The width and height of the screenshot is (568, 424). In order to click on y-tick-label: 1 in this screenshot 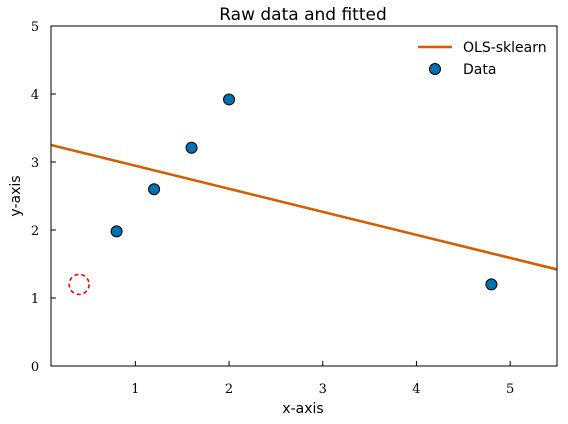, I will do `click(35, 299)`.